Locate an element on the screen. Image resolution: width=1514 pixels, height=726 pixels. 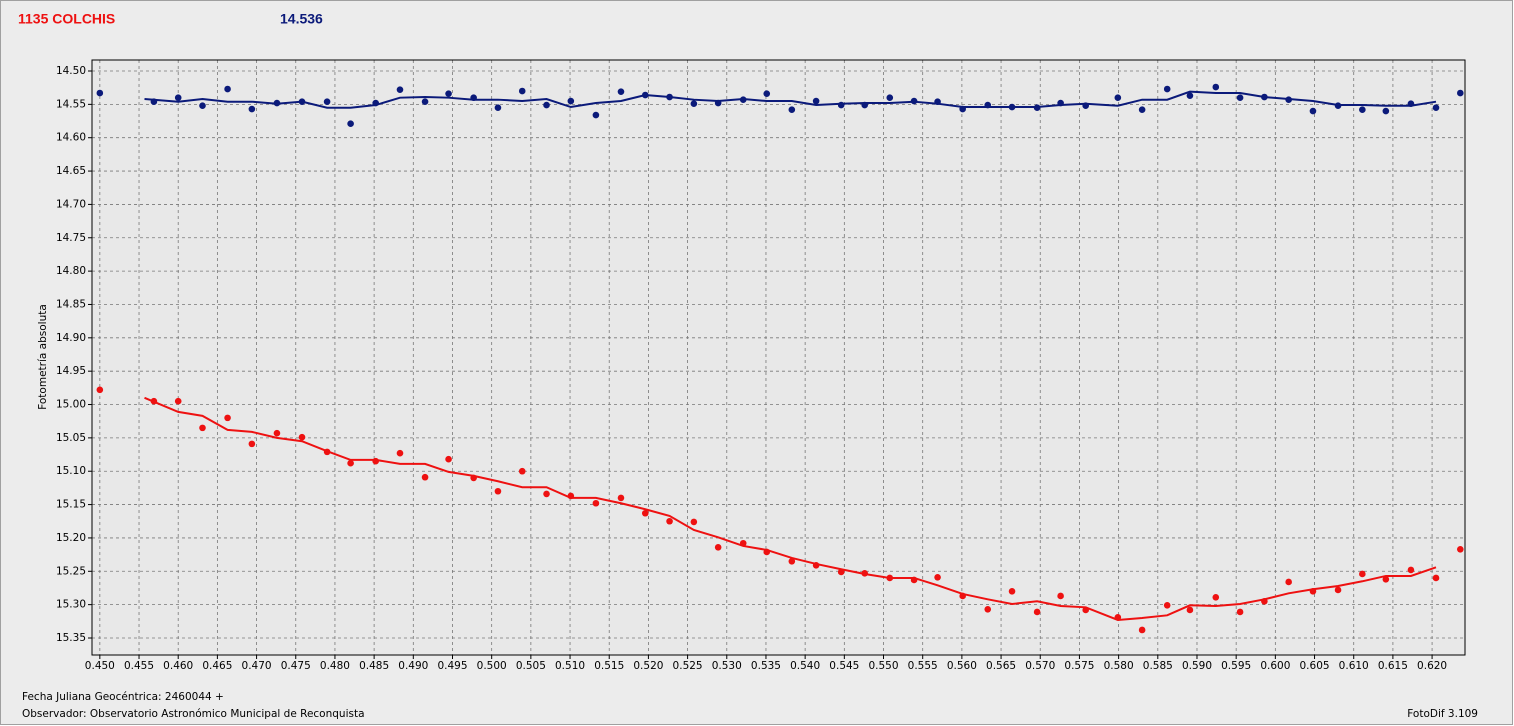
x-tick-label: 0.555 is located at coordinates (923, 666).